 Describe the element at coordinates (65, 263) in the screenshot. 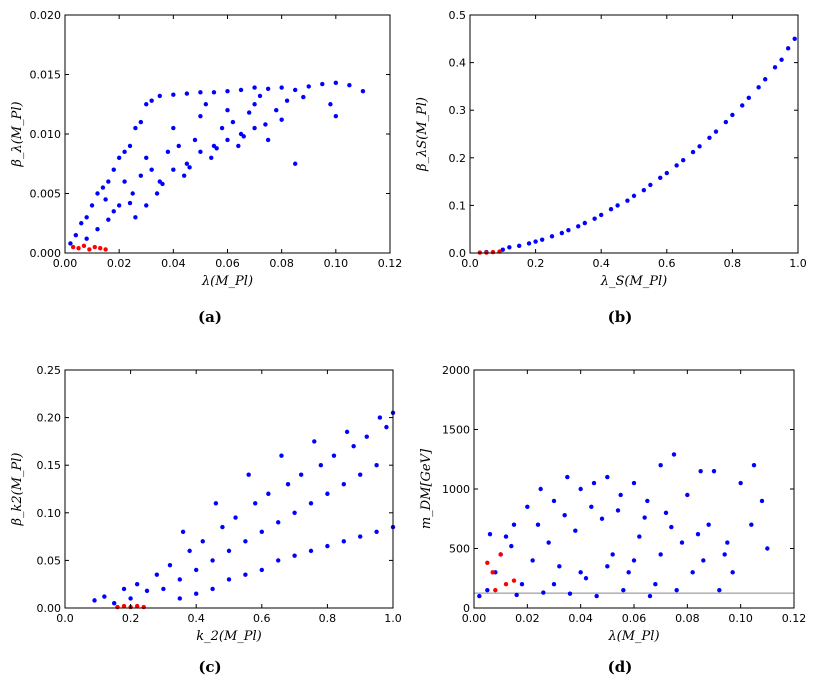

I see `x-tick-label: 0.00` at that location.